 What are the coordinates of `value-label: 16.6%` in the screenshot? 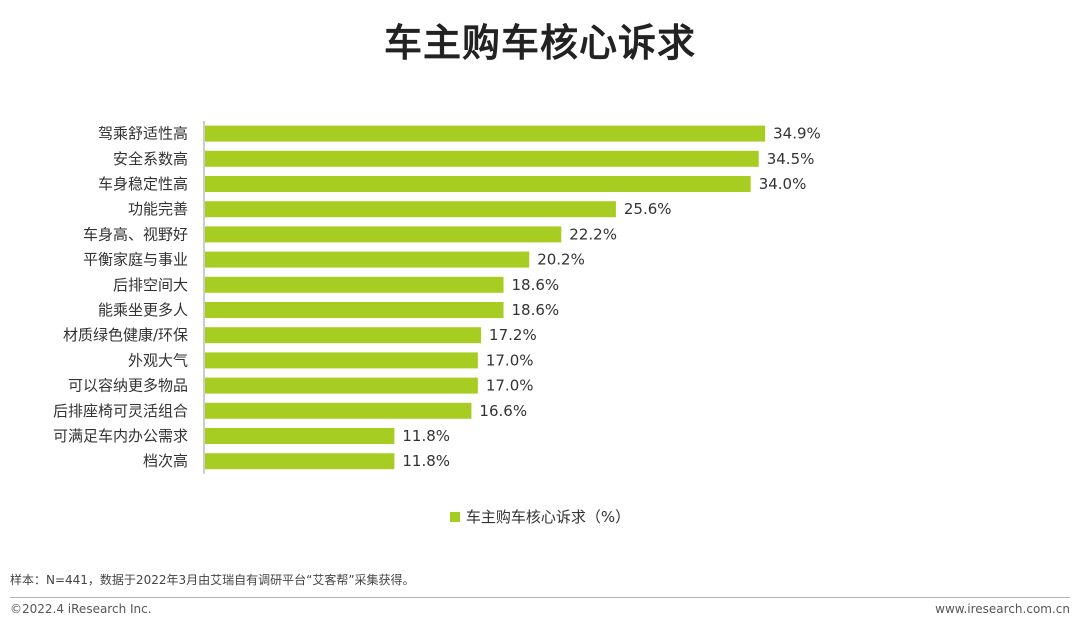 It's located at (503, 411).